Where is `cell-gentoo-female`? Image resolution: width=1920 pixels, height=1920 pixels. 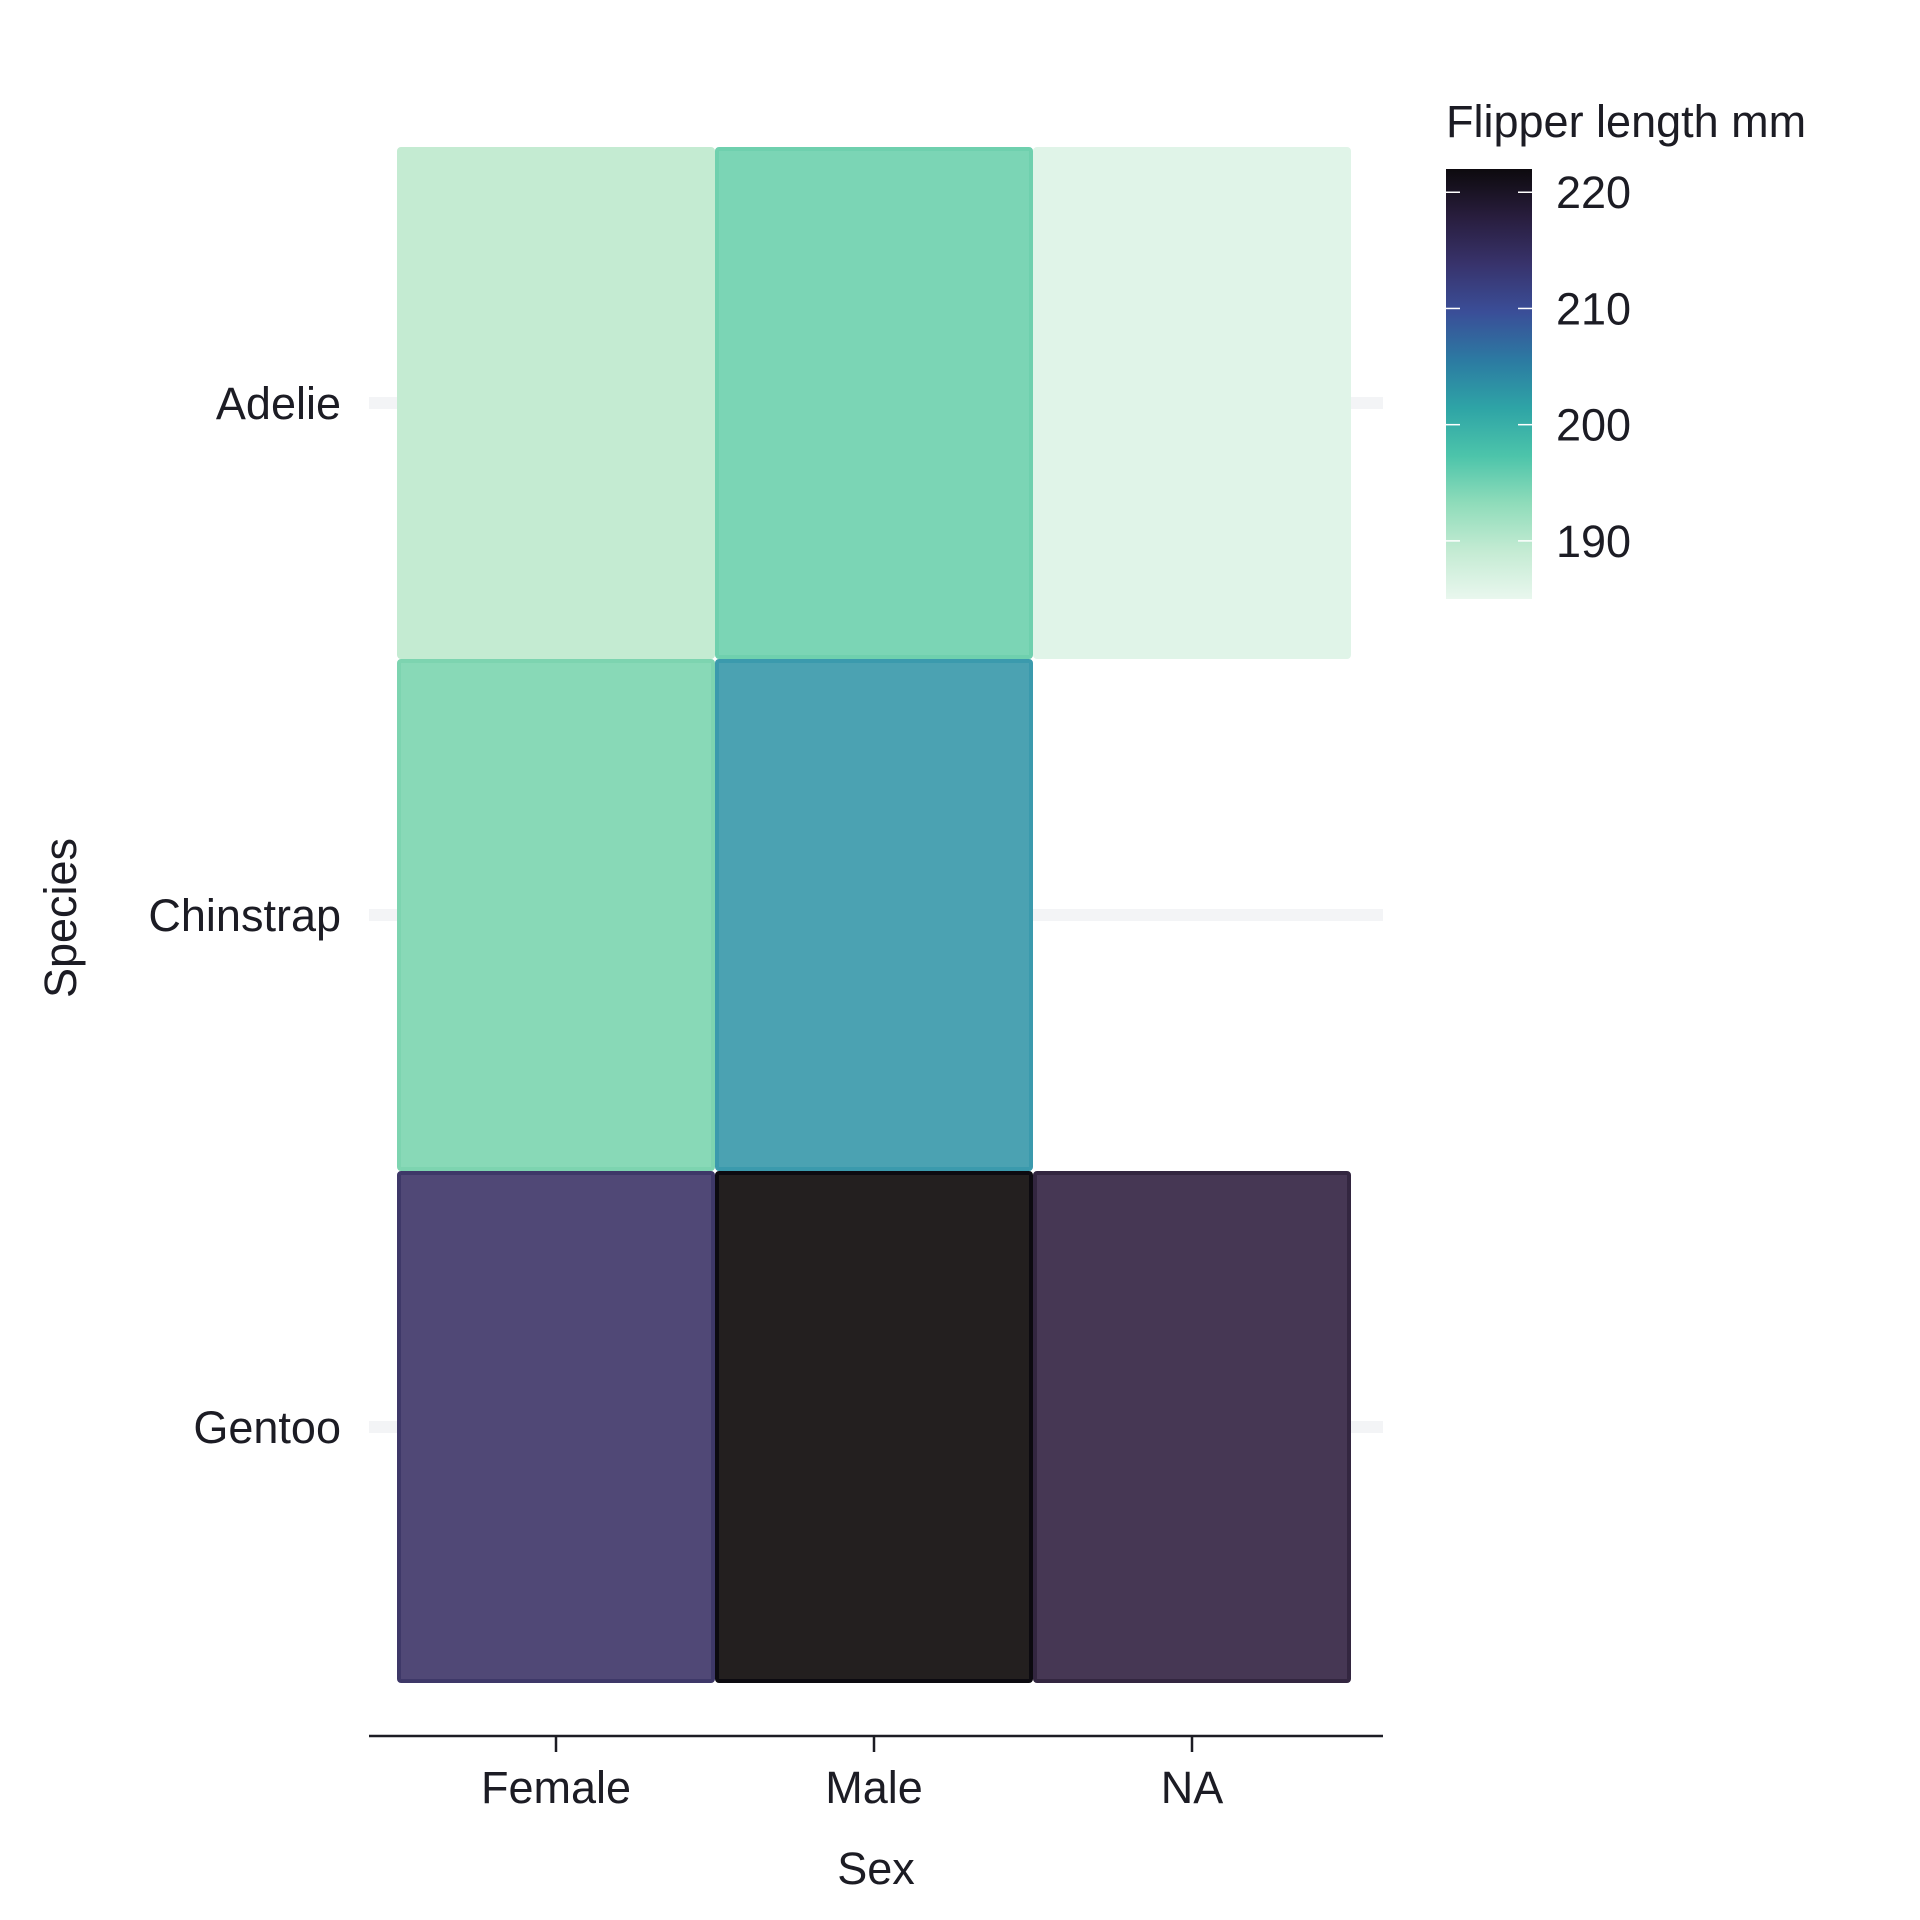
cell-gentoo-female is located at coordinates (556, 1427).